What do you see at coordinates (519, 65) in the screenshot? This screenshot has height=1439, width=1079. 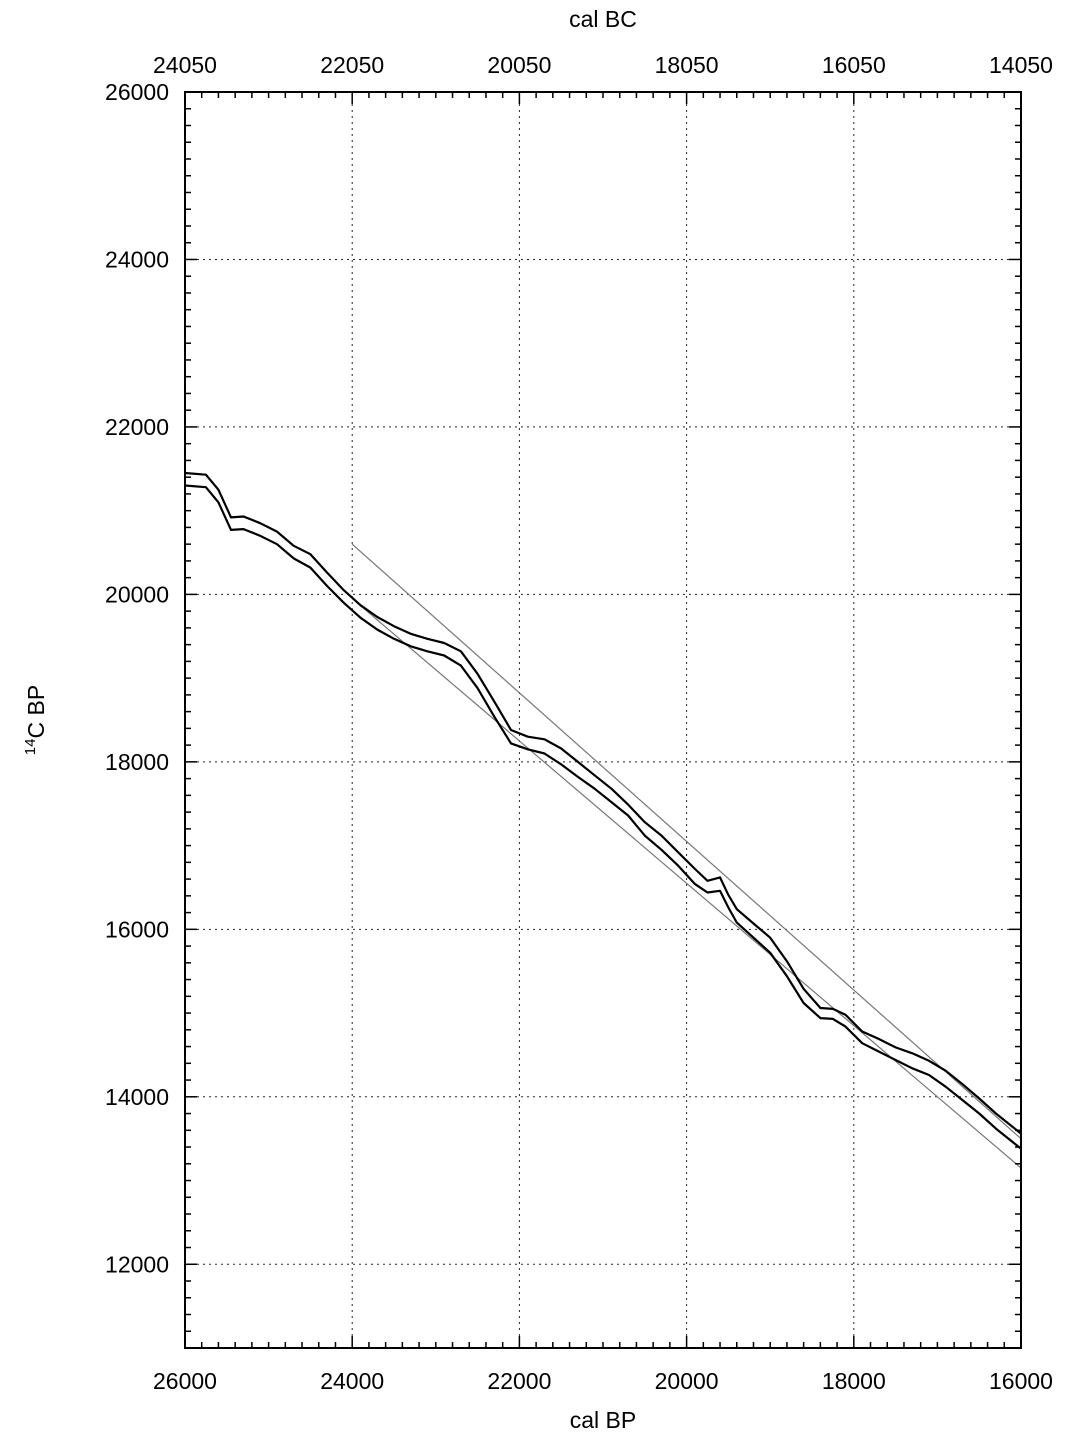 I see `x-top-tick-label: 20050` at bounding box center [519, 65].